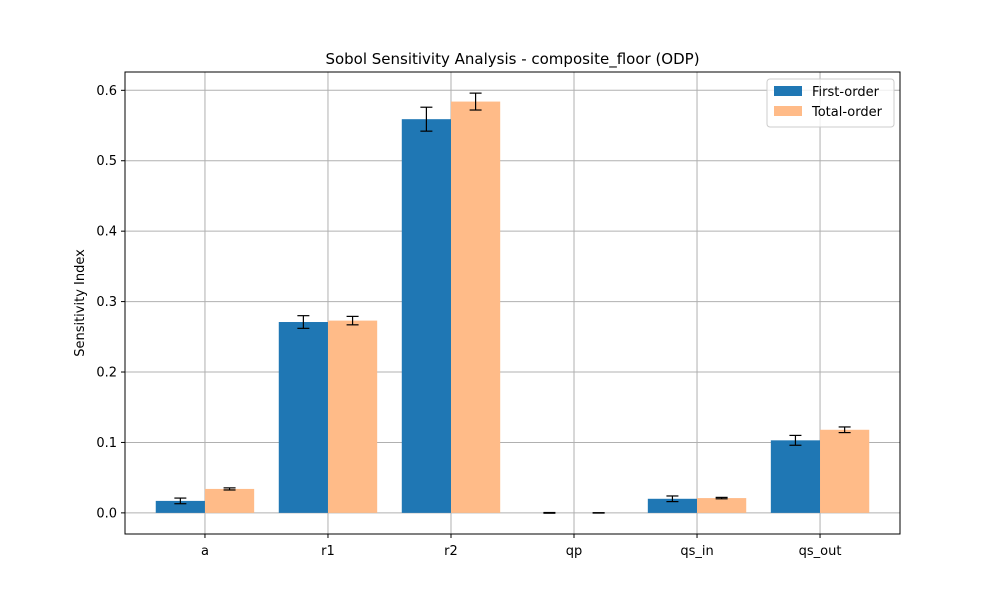 This screenshot has width=1000, height=604. What do you see at coordinates (788, 111) in the screenshot?
I see `legend-swatch-total-order` at bounding box center [788, 111].